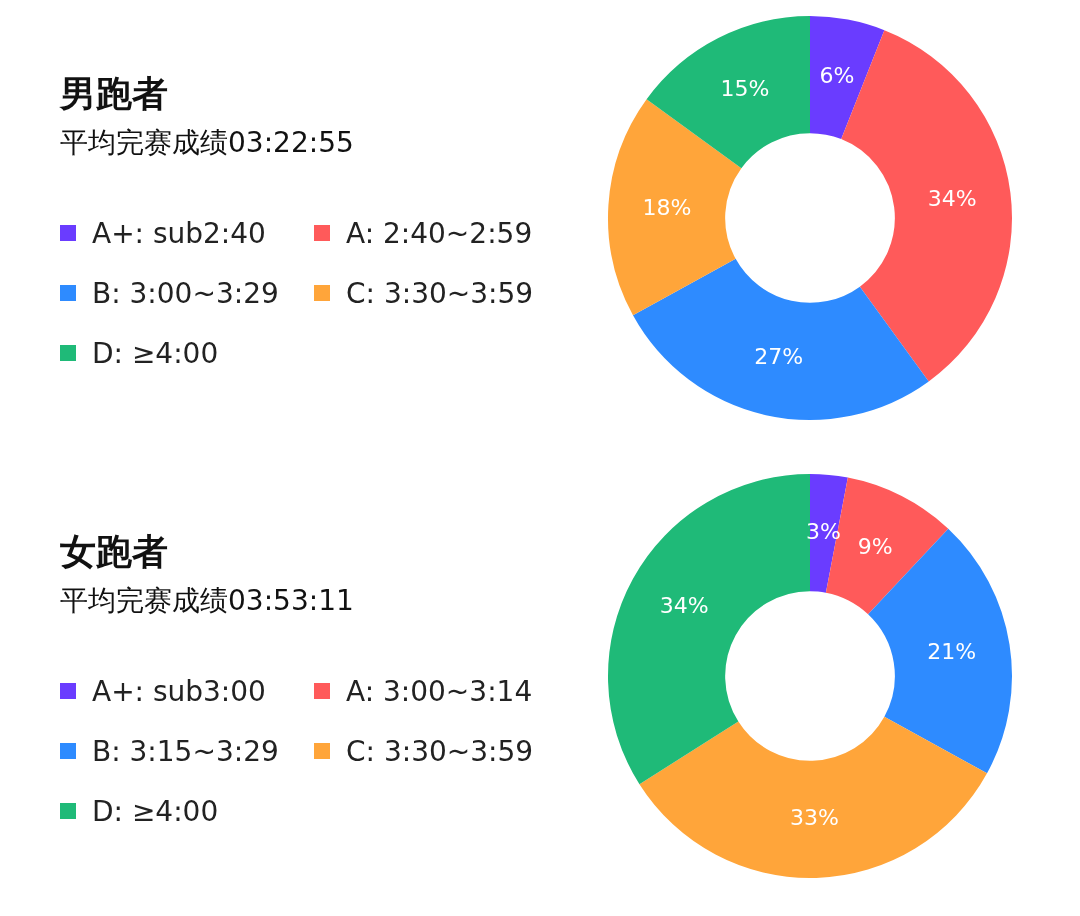 The width and height of the screenshot is (1080, 916). I want to click on data-label: 21%, so click(952, 652).